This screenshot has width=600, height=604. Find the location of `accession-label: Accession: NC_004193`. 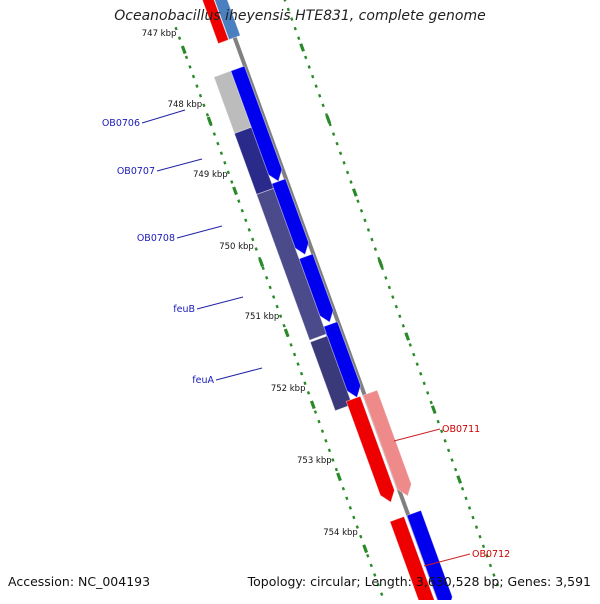

accession-label: Accession: NC_004193 is located at coordinates (79, 581).